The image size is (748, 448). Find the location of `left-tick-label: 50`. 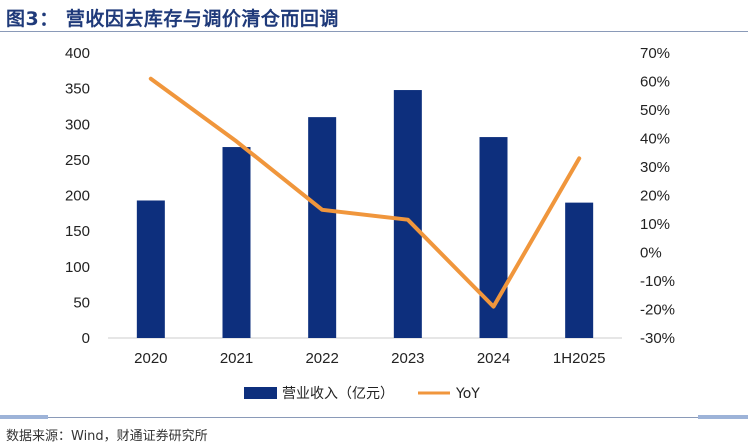

left-tick-label: 50 is located at coordinates (81, 302).